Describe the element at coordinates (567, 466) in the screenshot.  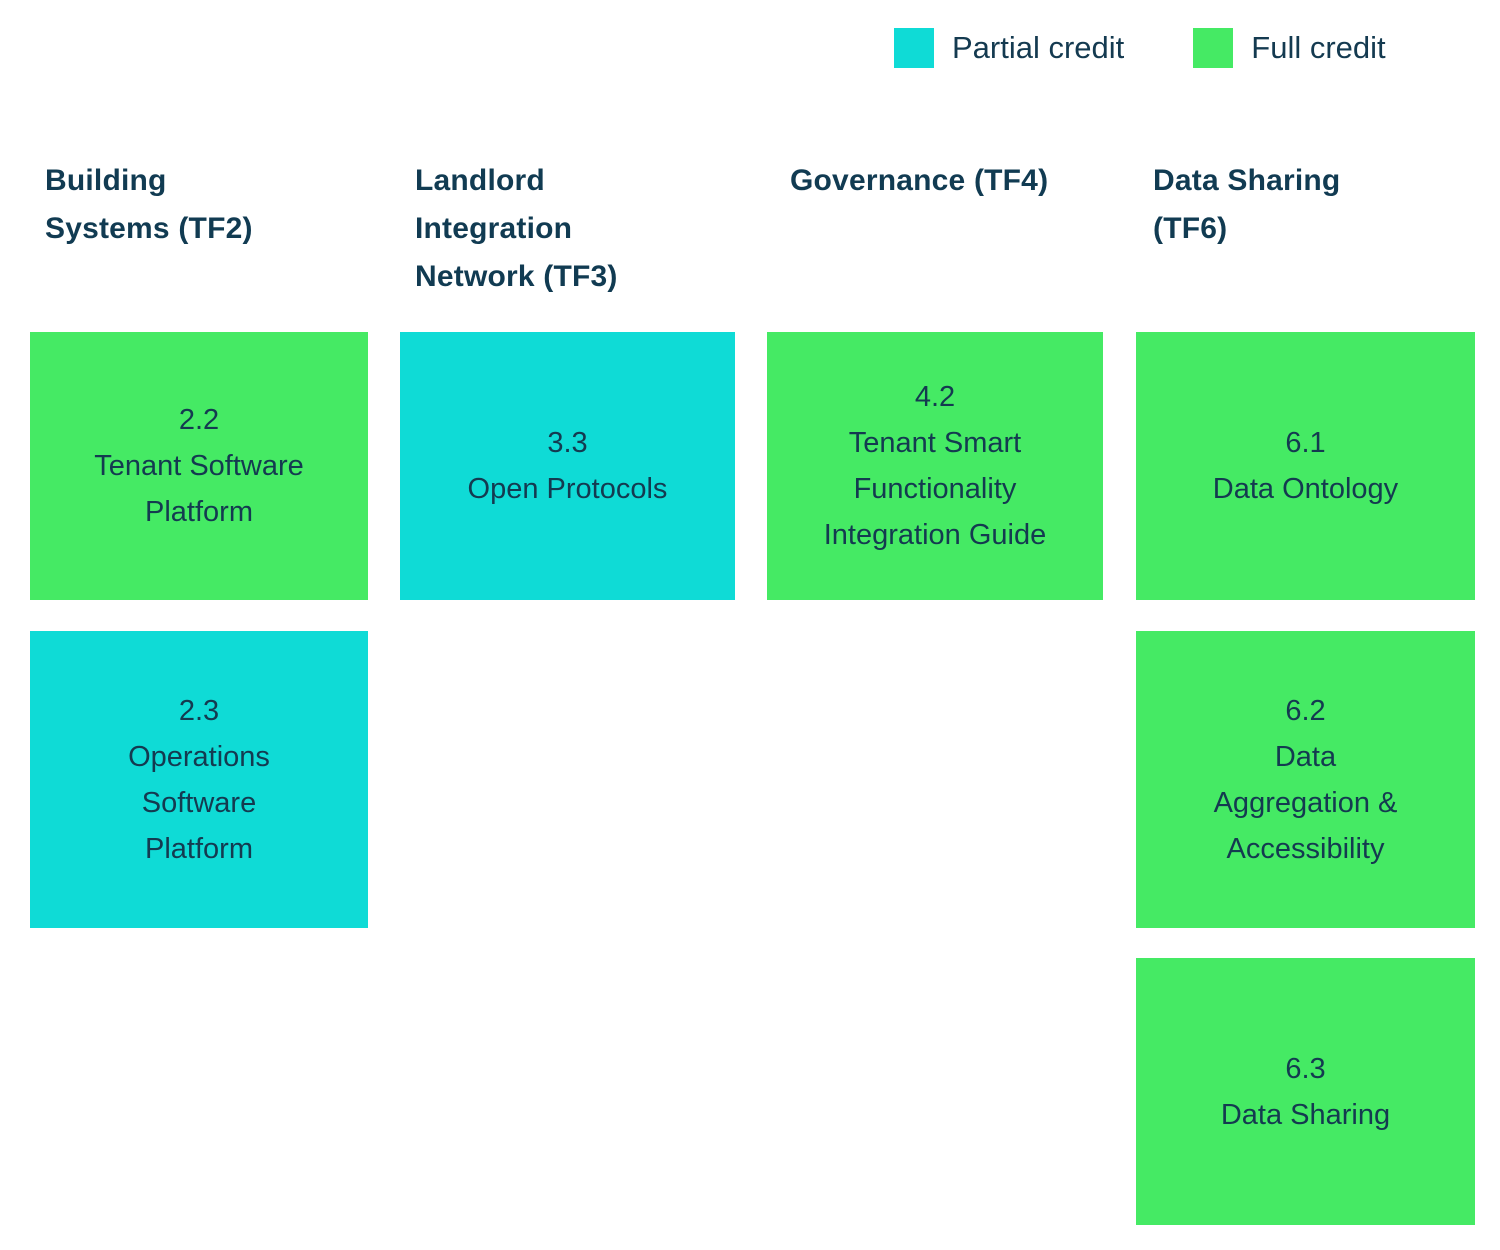
I see `box-3-3-open-protocols: 3.3 Open Protocols` at that location.